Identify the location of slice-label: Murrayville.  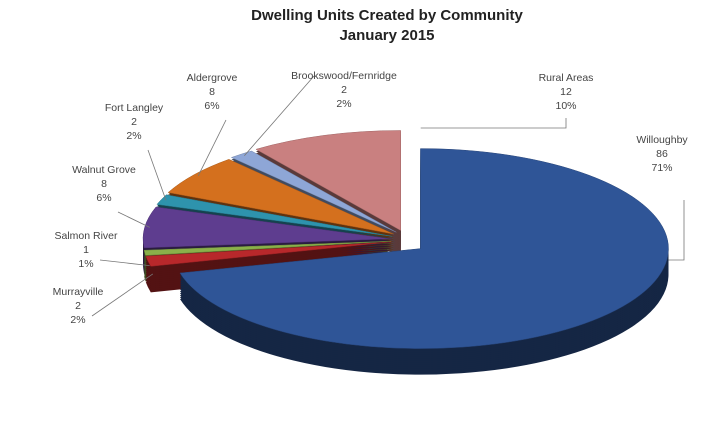
(78, 292).